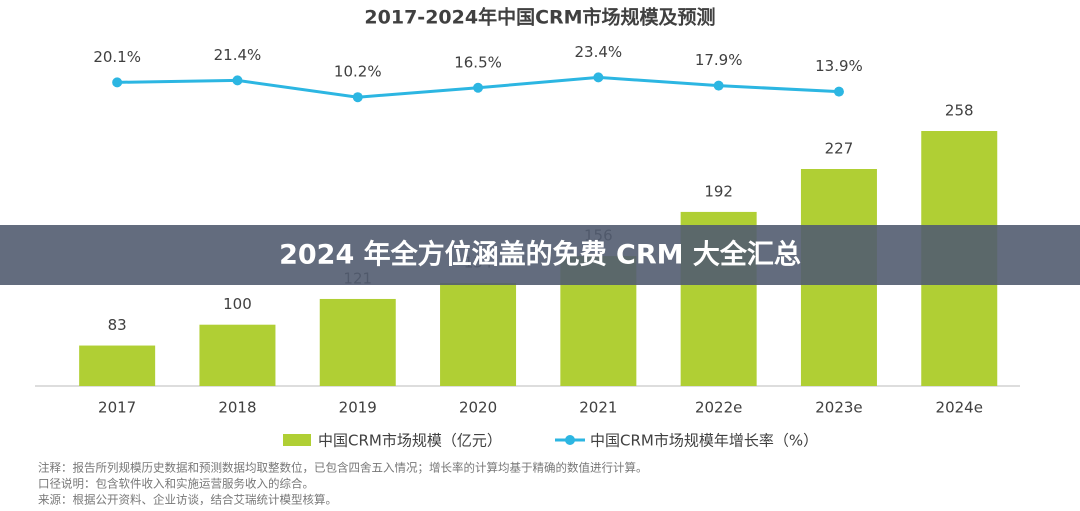 The image size is (1080, 511). I want to click on data-label: 100, so click(237, 304).